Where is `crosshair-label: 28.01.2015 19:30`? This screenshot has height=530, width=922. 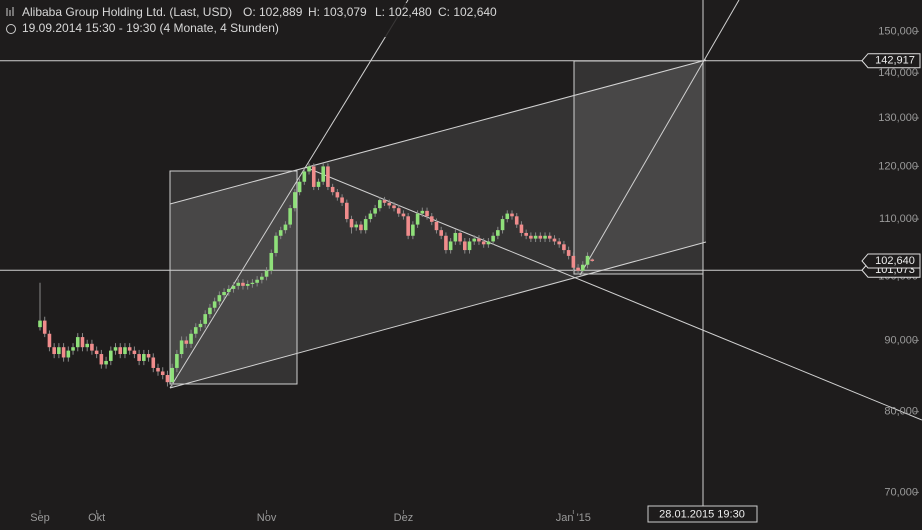
crosshair-label: 28.01.2015 19:30 is located at coordinates (702, 514).